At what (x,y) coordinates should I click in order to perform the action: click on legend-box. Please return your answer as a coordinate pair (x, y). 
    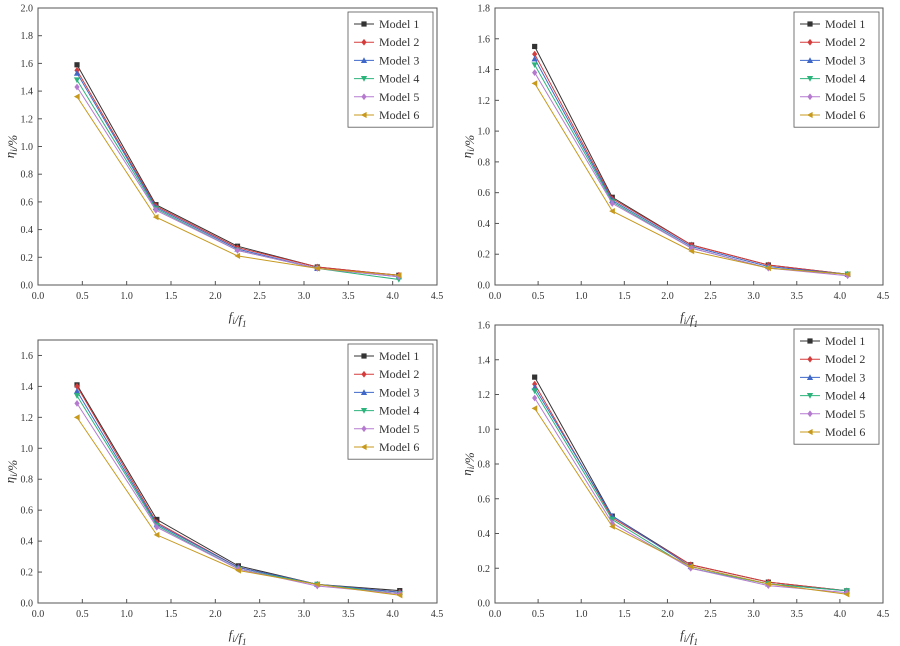
    Looking at the image, I should click on (390, 69).